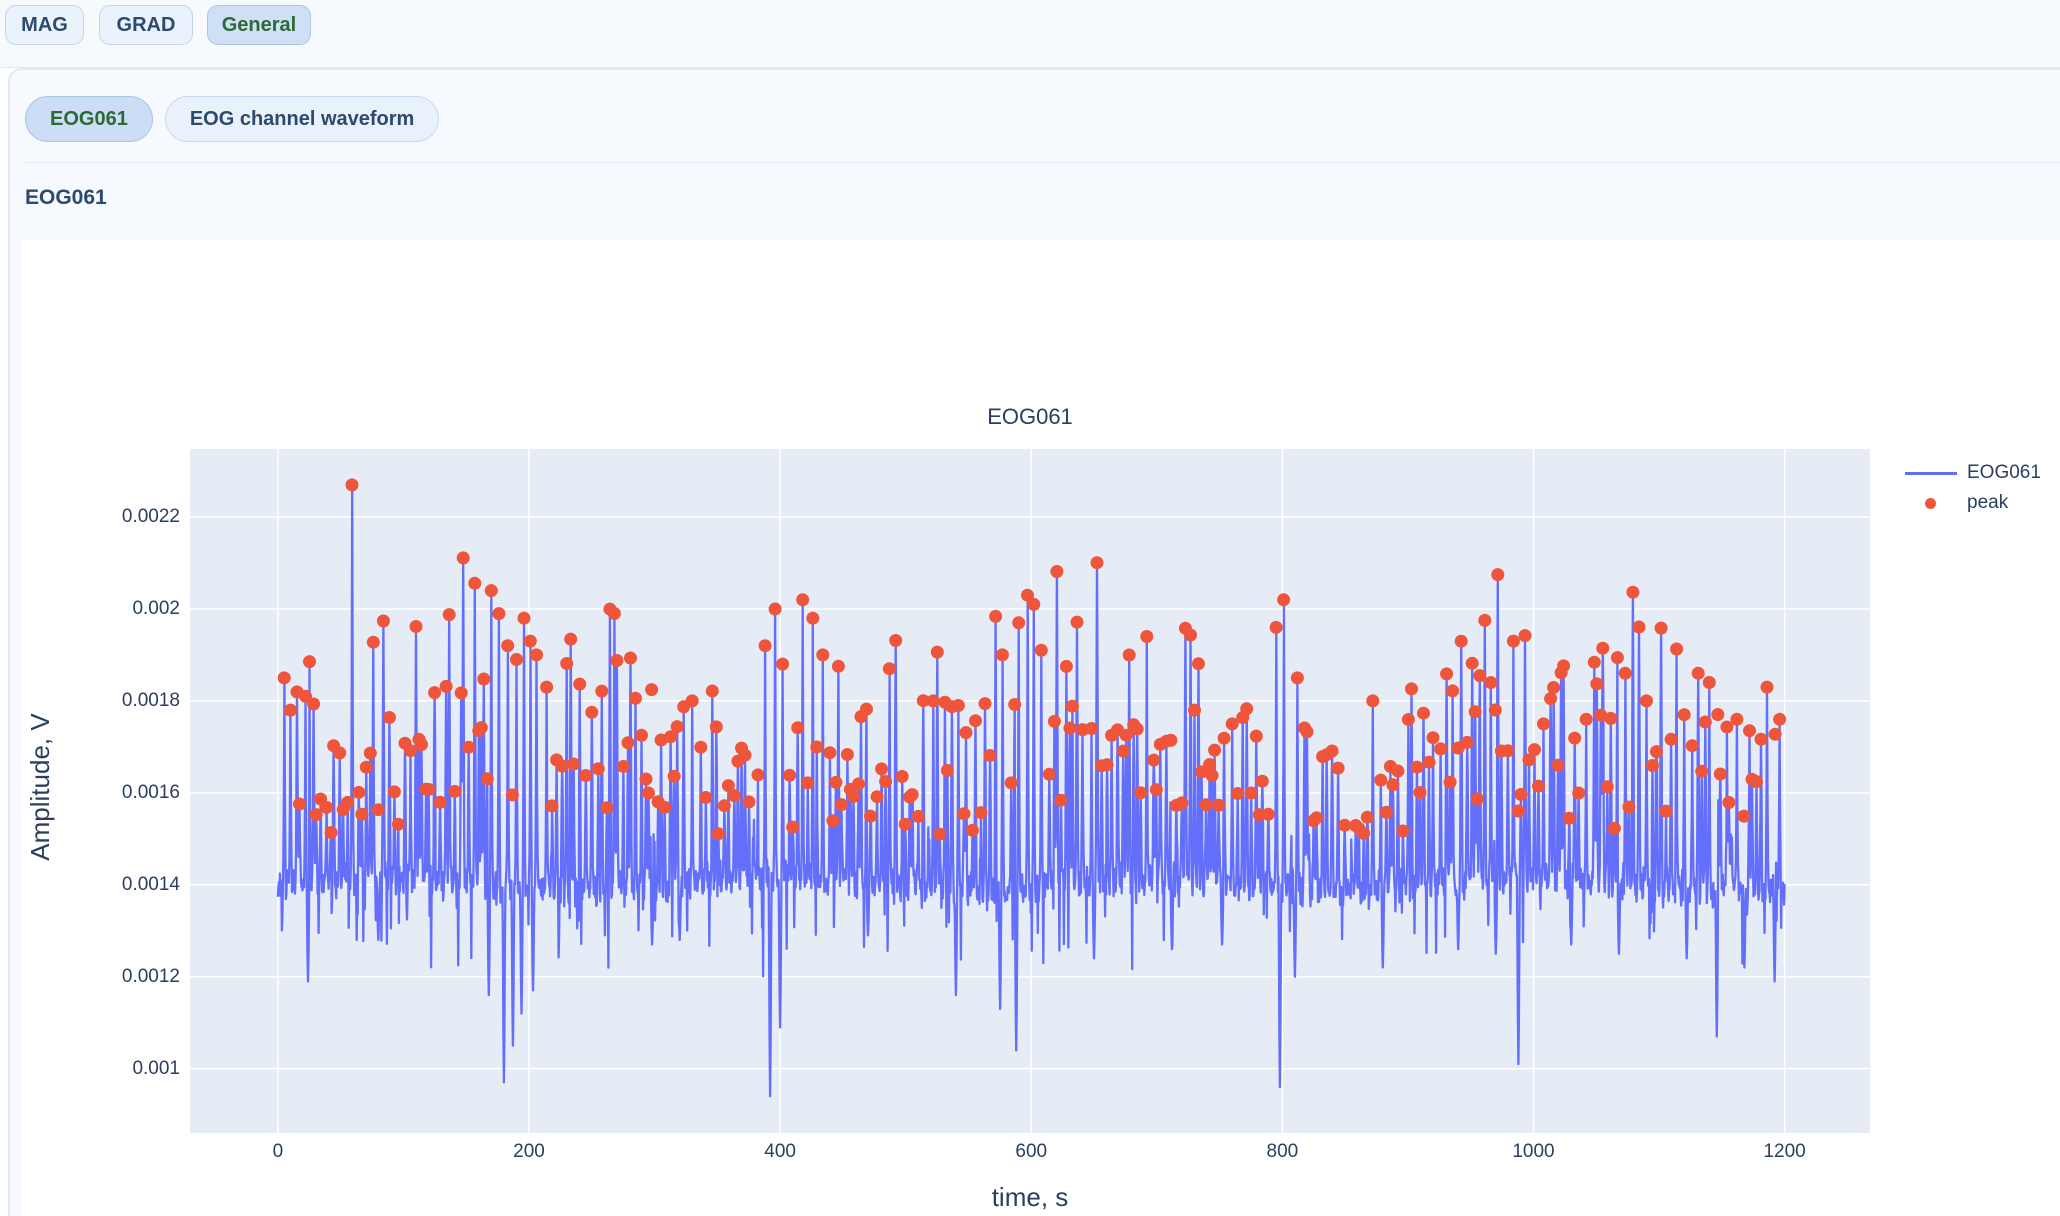  I want to click on topbar: MAG GRAD General, so click(1030, 34).